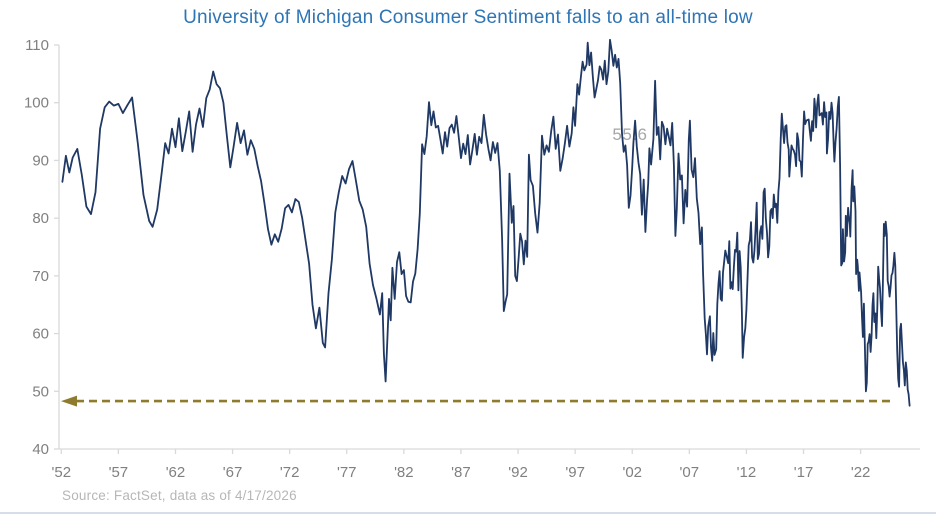 This screenshot has height=514, width=936. What do you see at coordinates (404, 472) in the screenshot?
I see `x-tick-label: '82` at bounding box center [404, 472].